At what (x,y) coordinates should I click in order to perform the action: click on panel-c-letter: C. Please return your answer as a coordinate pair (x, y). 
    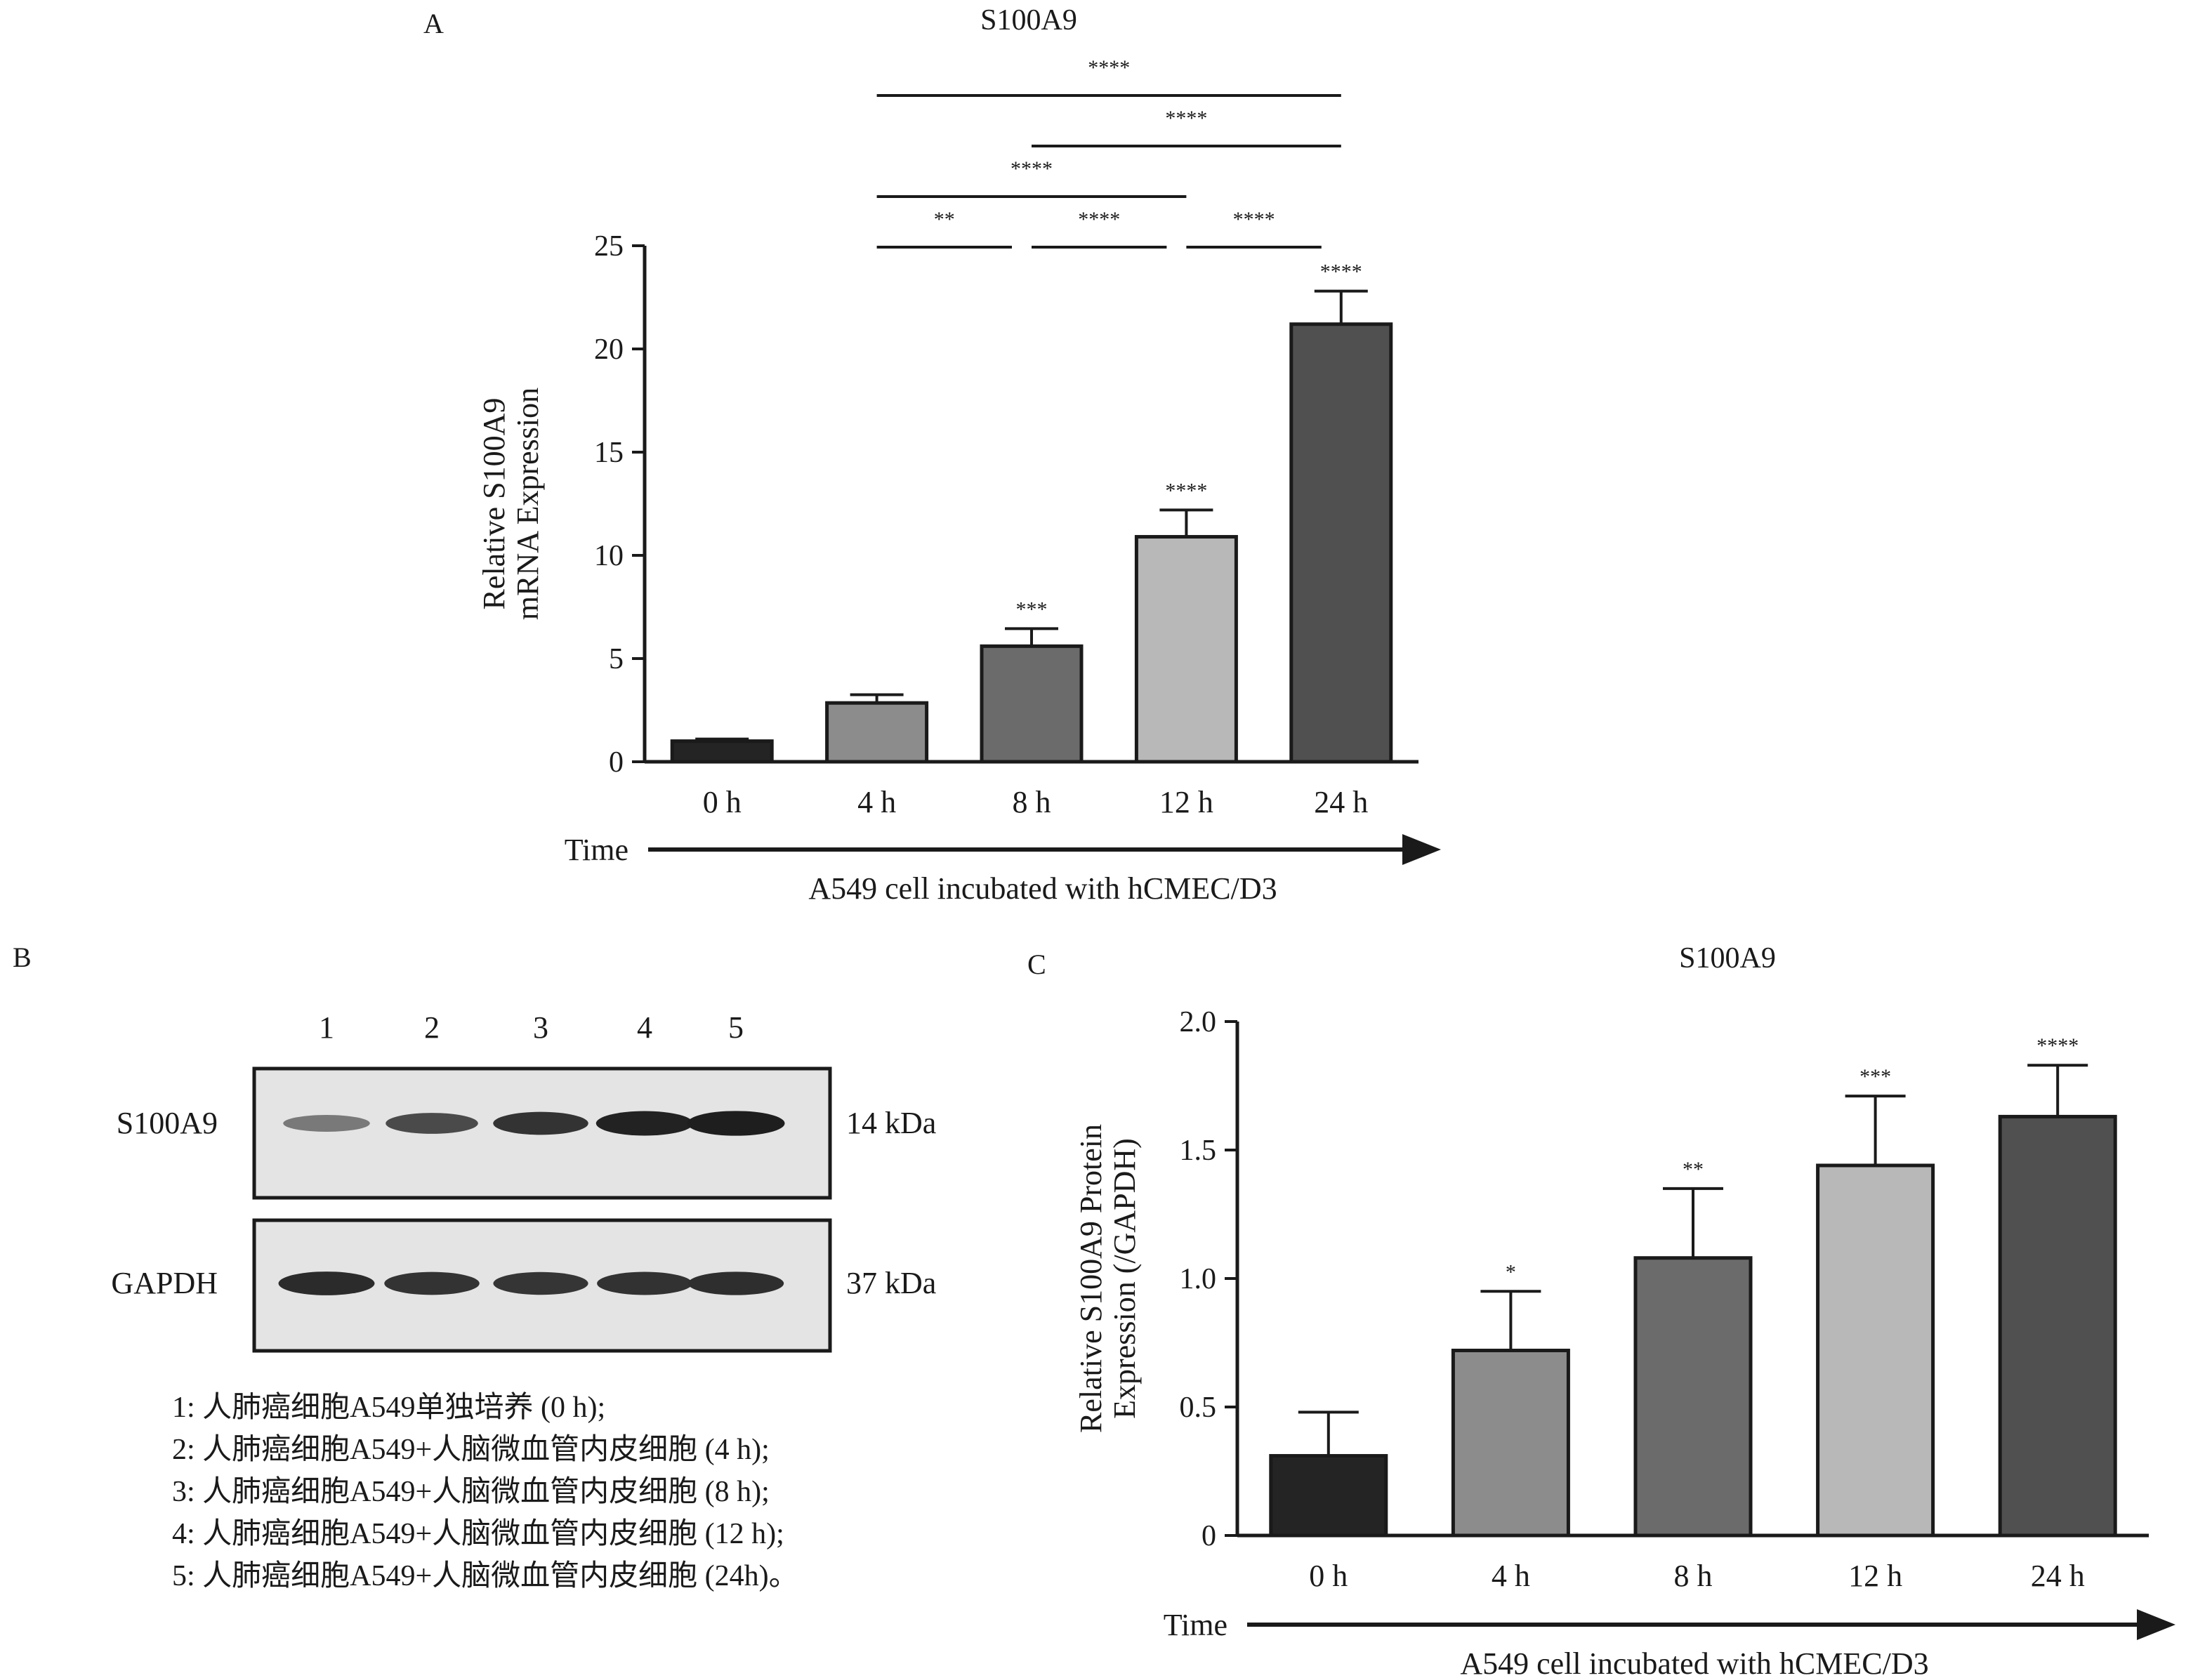
    Looking at the image, I should click on (1036, 964).